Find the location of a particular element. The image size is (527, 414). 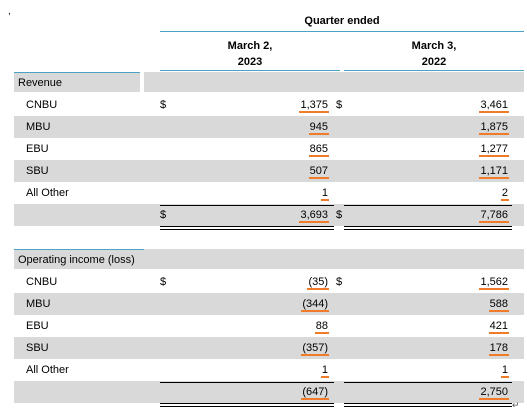

value-2022-value: 1 is located at coordinates (504, 371).